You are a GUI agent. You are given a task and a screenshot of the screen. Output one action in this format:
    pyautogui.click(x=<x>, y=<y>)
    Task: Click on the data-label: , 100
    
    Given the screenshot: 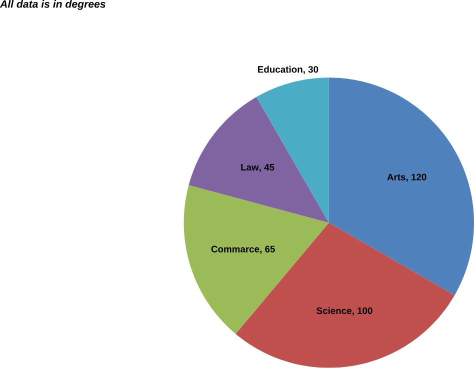 What is the action you would take?
    pyautogui.click(x=362, y=312)
    